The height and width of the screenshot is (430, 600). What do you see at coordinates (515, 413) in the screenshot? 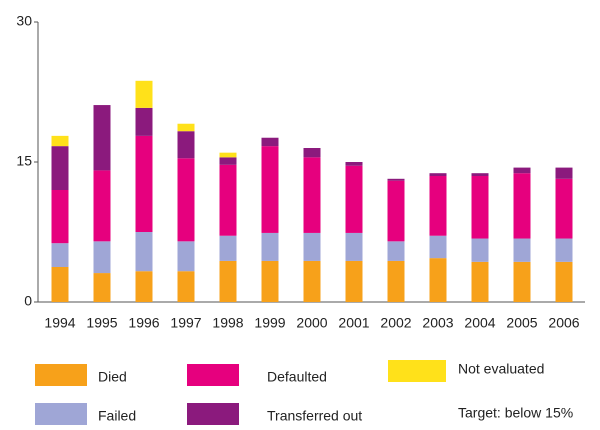
I see `annotation: Target: below 15%` at bounding box center [515, 413].